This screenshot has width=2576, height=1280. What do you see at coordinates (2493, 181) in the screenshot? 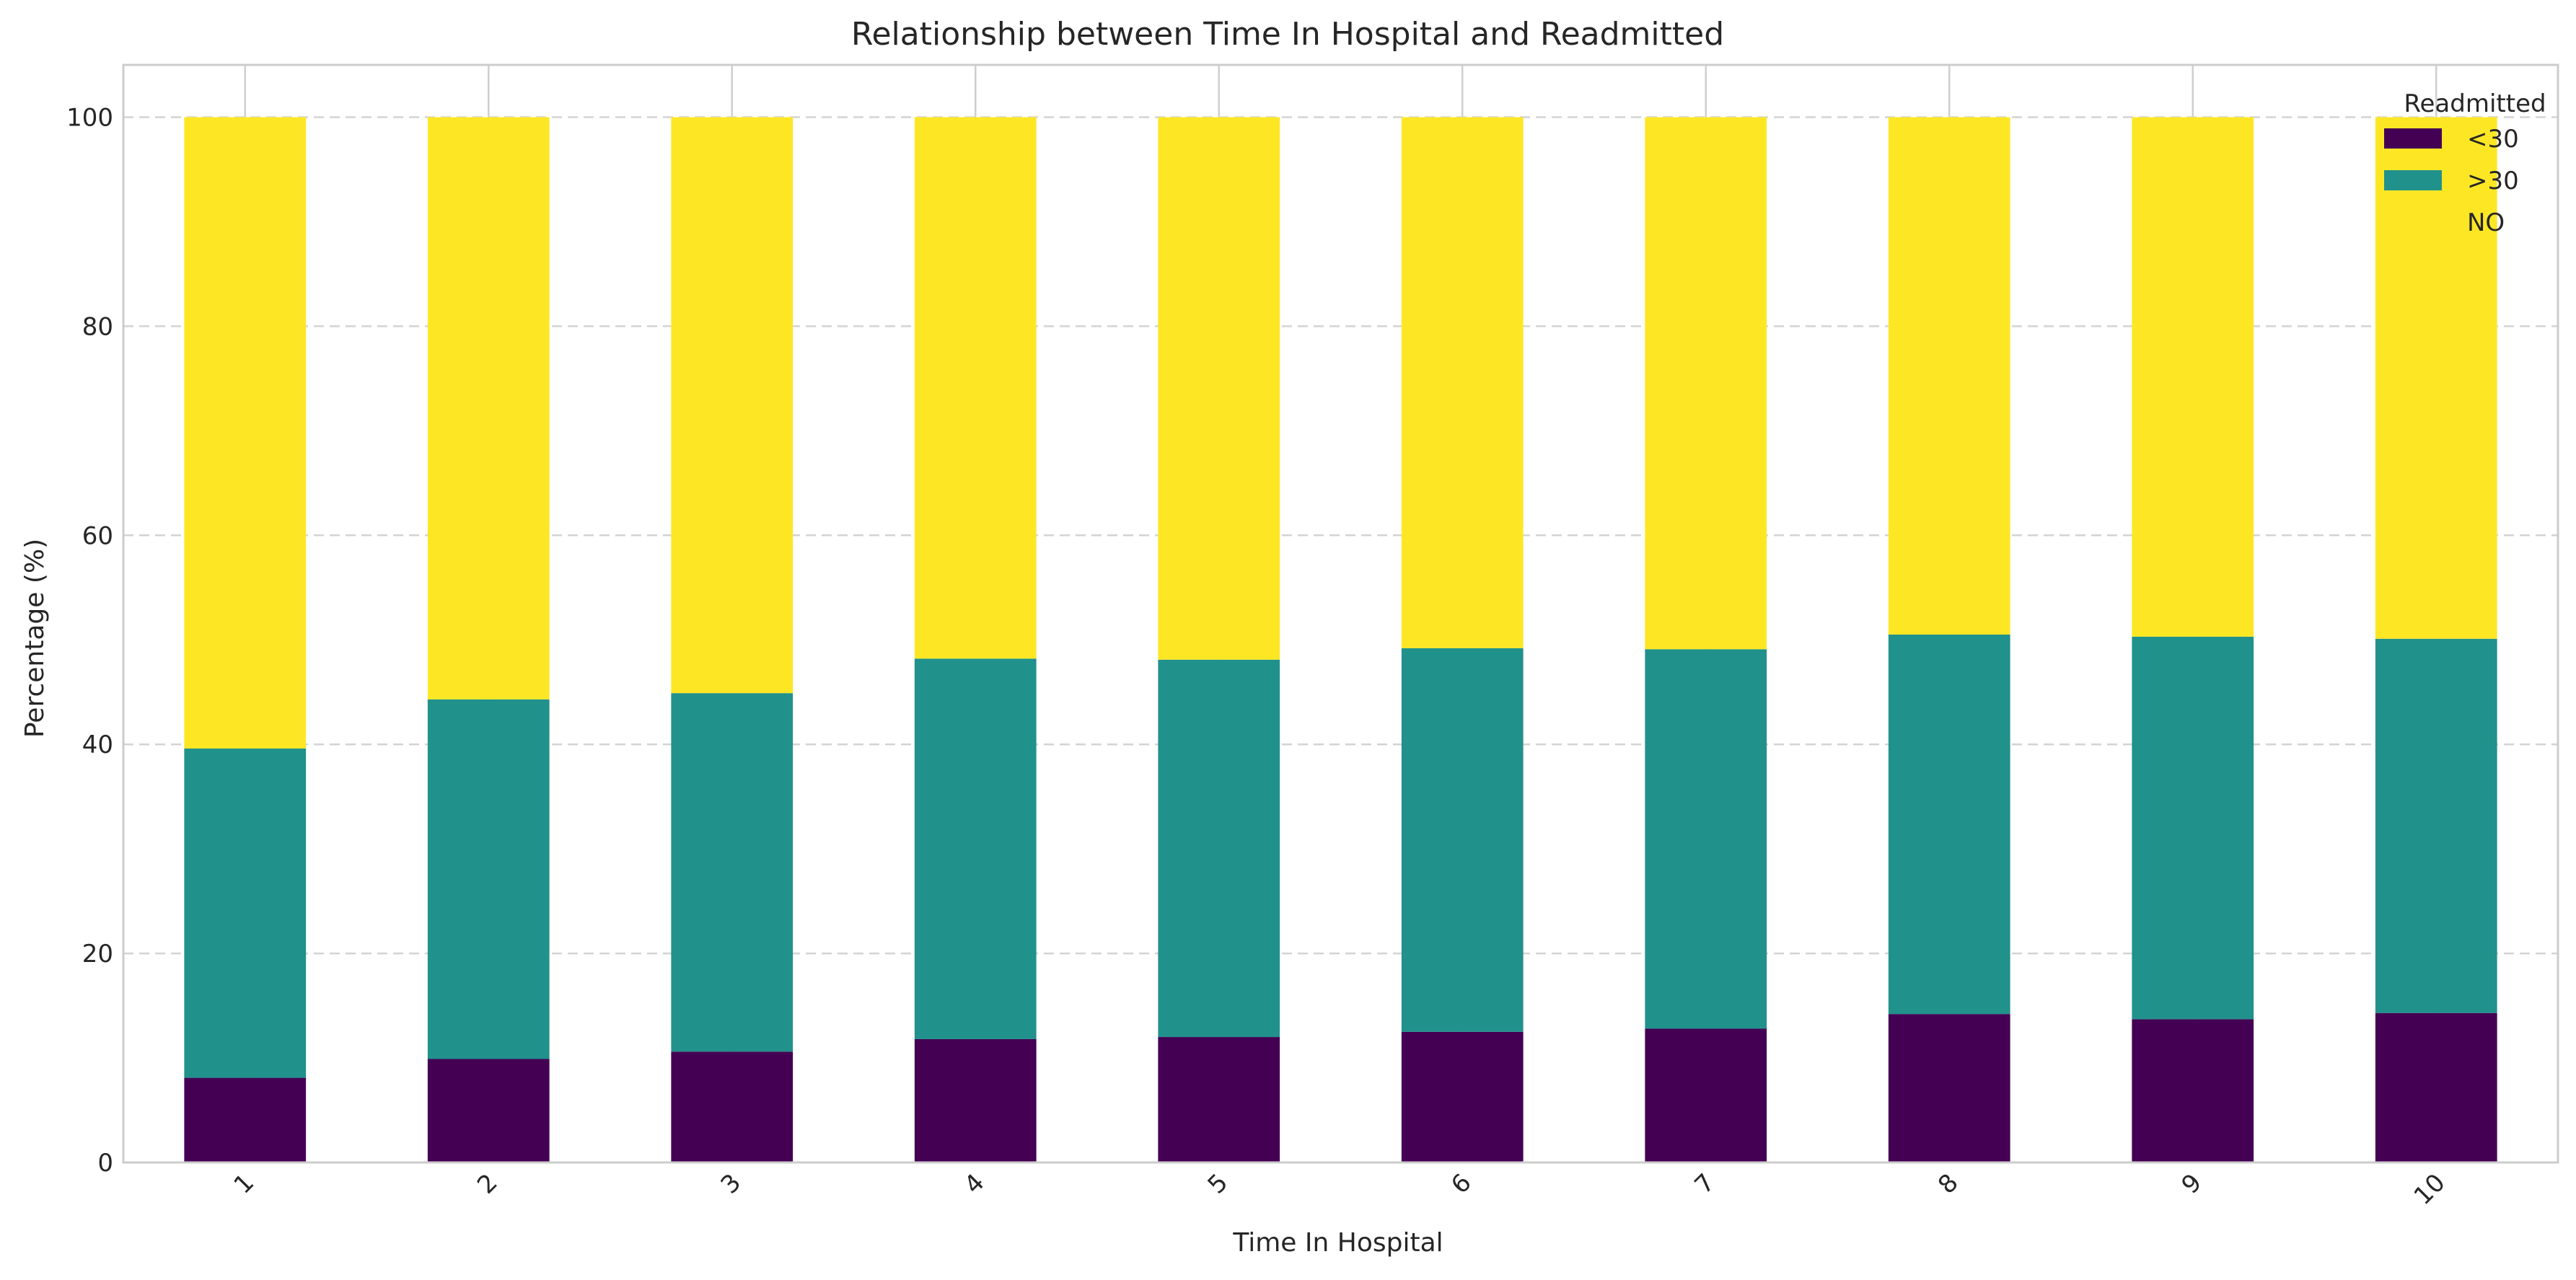
I see `legend-label: >30` at bounding box center [2493, 181].